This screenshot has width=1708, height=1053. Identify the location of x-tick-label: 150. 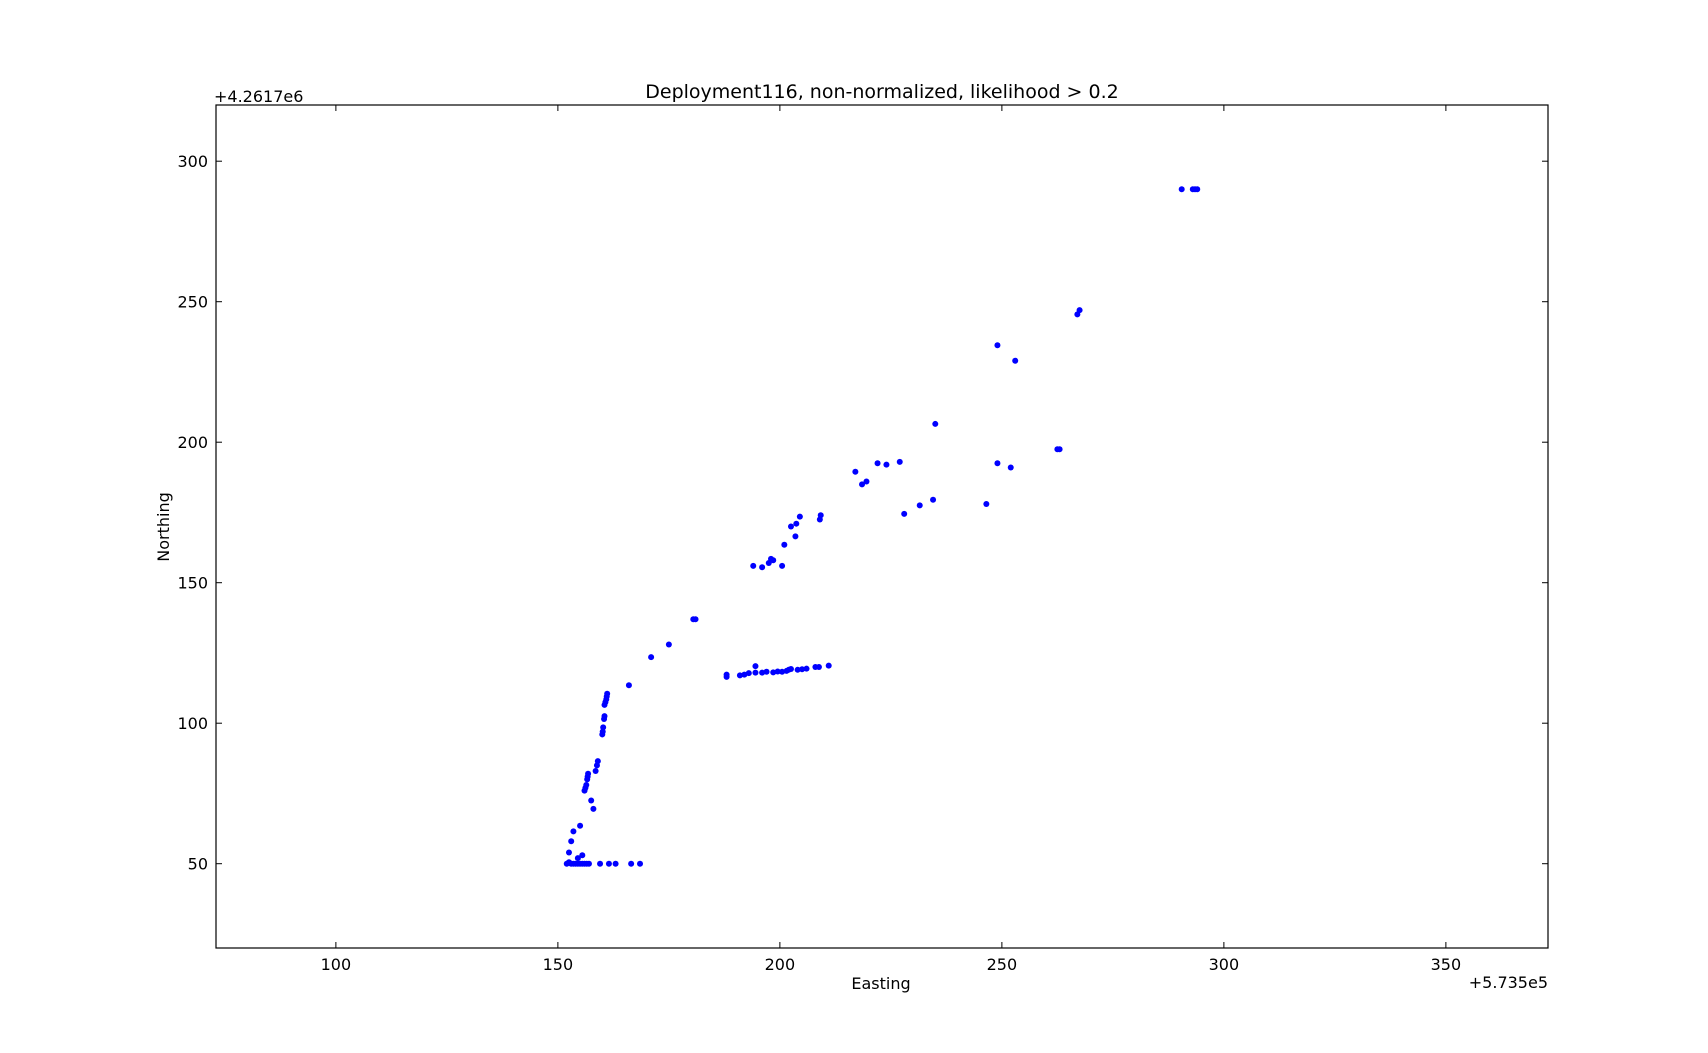
(558, 964).